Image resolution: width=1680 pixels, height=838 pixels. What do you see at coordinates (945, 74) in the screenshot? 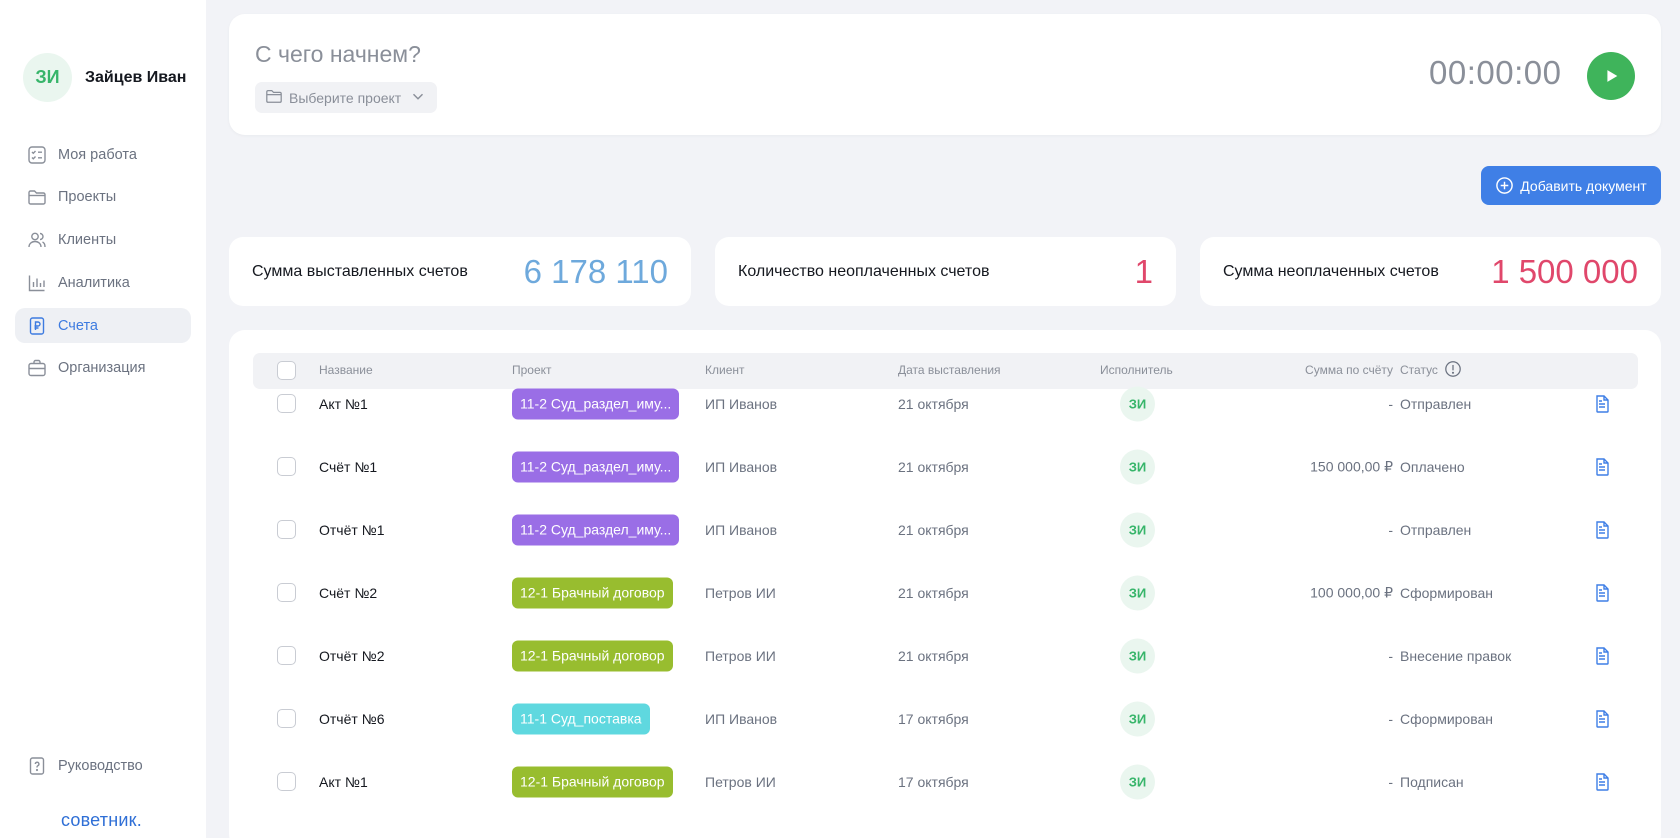
I see `time-tracker: С чего начнем? Выберите проект 00:00:00` at bounding box center [945, 74].